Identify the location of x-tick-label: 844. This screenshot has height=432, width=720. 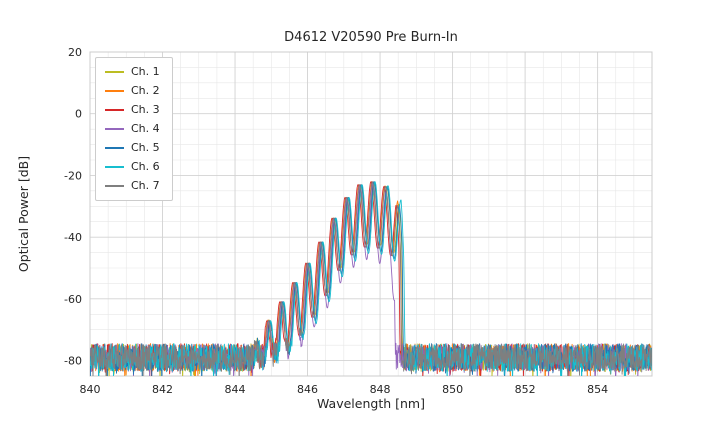
(235, 389).